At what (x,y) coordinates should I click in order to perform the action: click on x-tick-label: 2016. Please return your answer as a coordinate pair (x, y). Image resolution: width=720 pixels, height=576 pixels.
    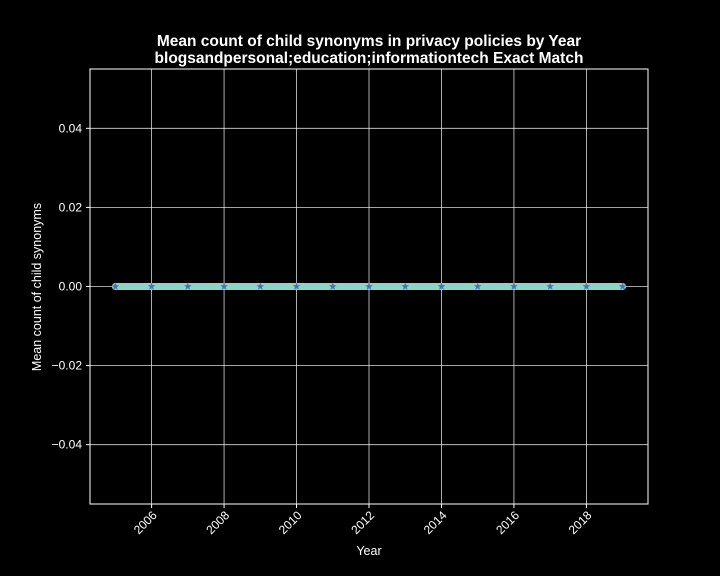
    Looking at the image, I should click on (507, 522).